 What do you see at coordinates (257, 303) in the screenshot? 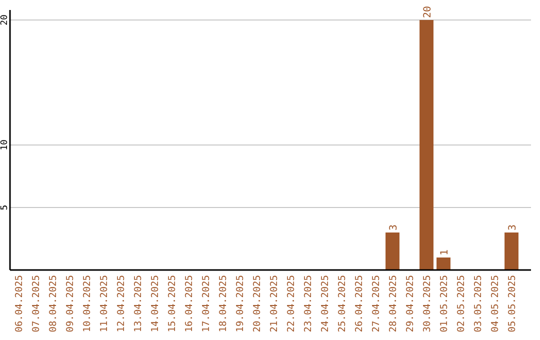
I see `x-tick-label: 20.04.2025` at bounding box center [257, 303].